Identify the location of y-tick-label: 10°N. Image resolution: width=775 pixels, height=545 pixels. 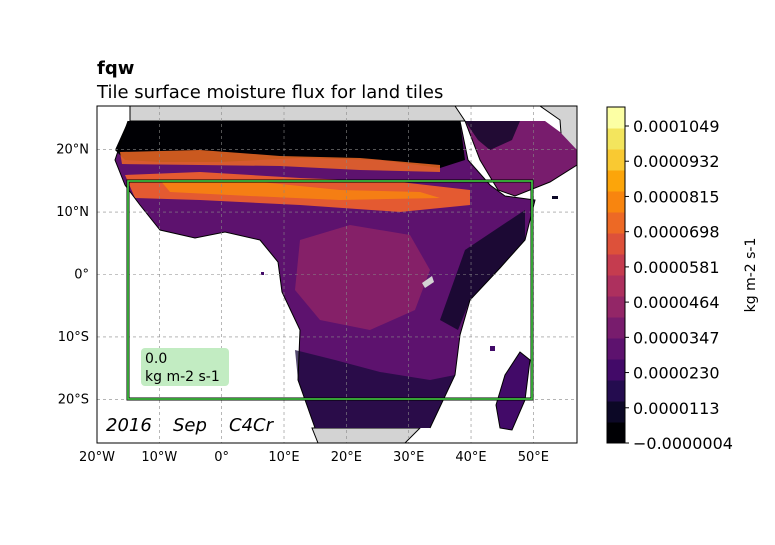
(72, 212).